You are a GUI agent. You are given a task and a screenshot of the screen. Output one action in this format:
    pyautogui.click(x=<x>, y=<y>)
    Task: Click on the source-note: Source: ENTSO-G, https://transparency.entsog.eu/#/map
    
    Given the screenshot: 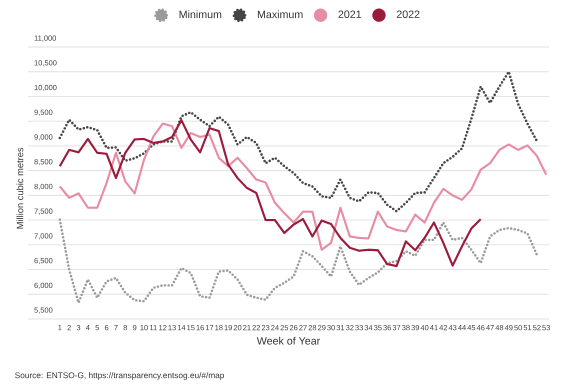 What is the action you would take?
    pyautogui.click(x=119, y=376)
    